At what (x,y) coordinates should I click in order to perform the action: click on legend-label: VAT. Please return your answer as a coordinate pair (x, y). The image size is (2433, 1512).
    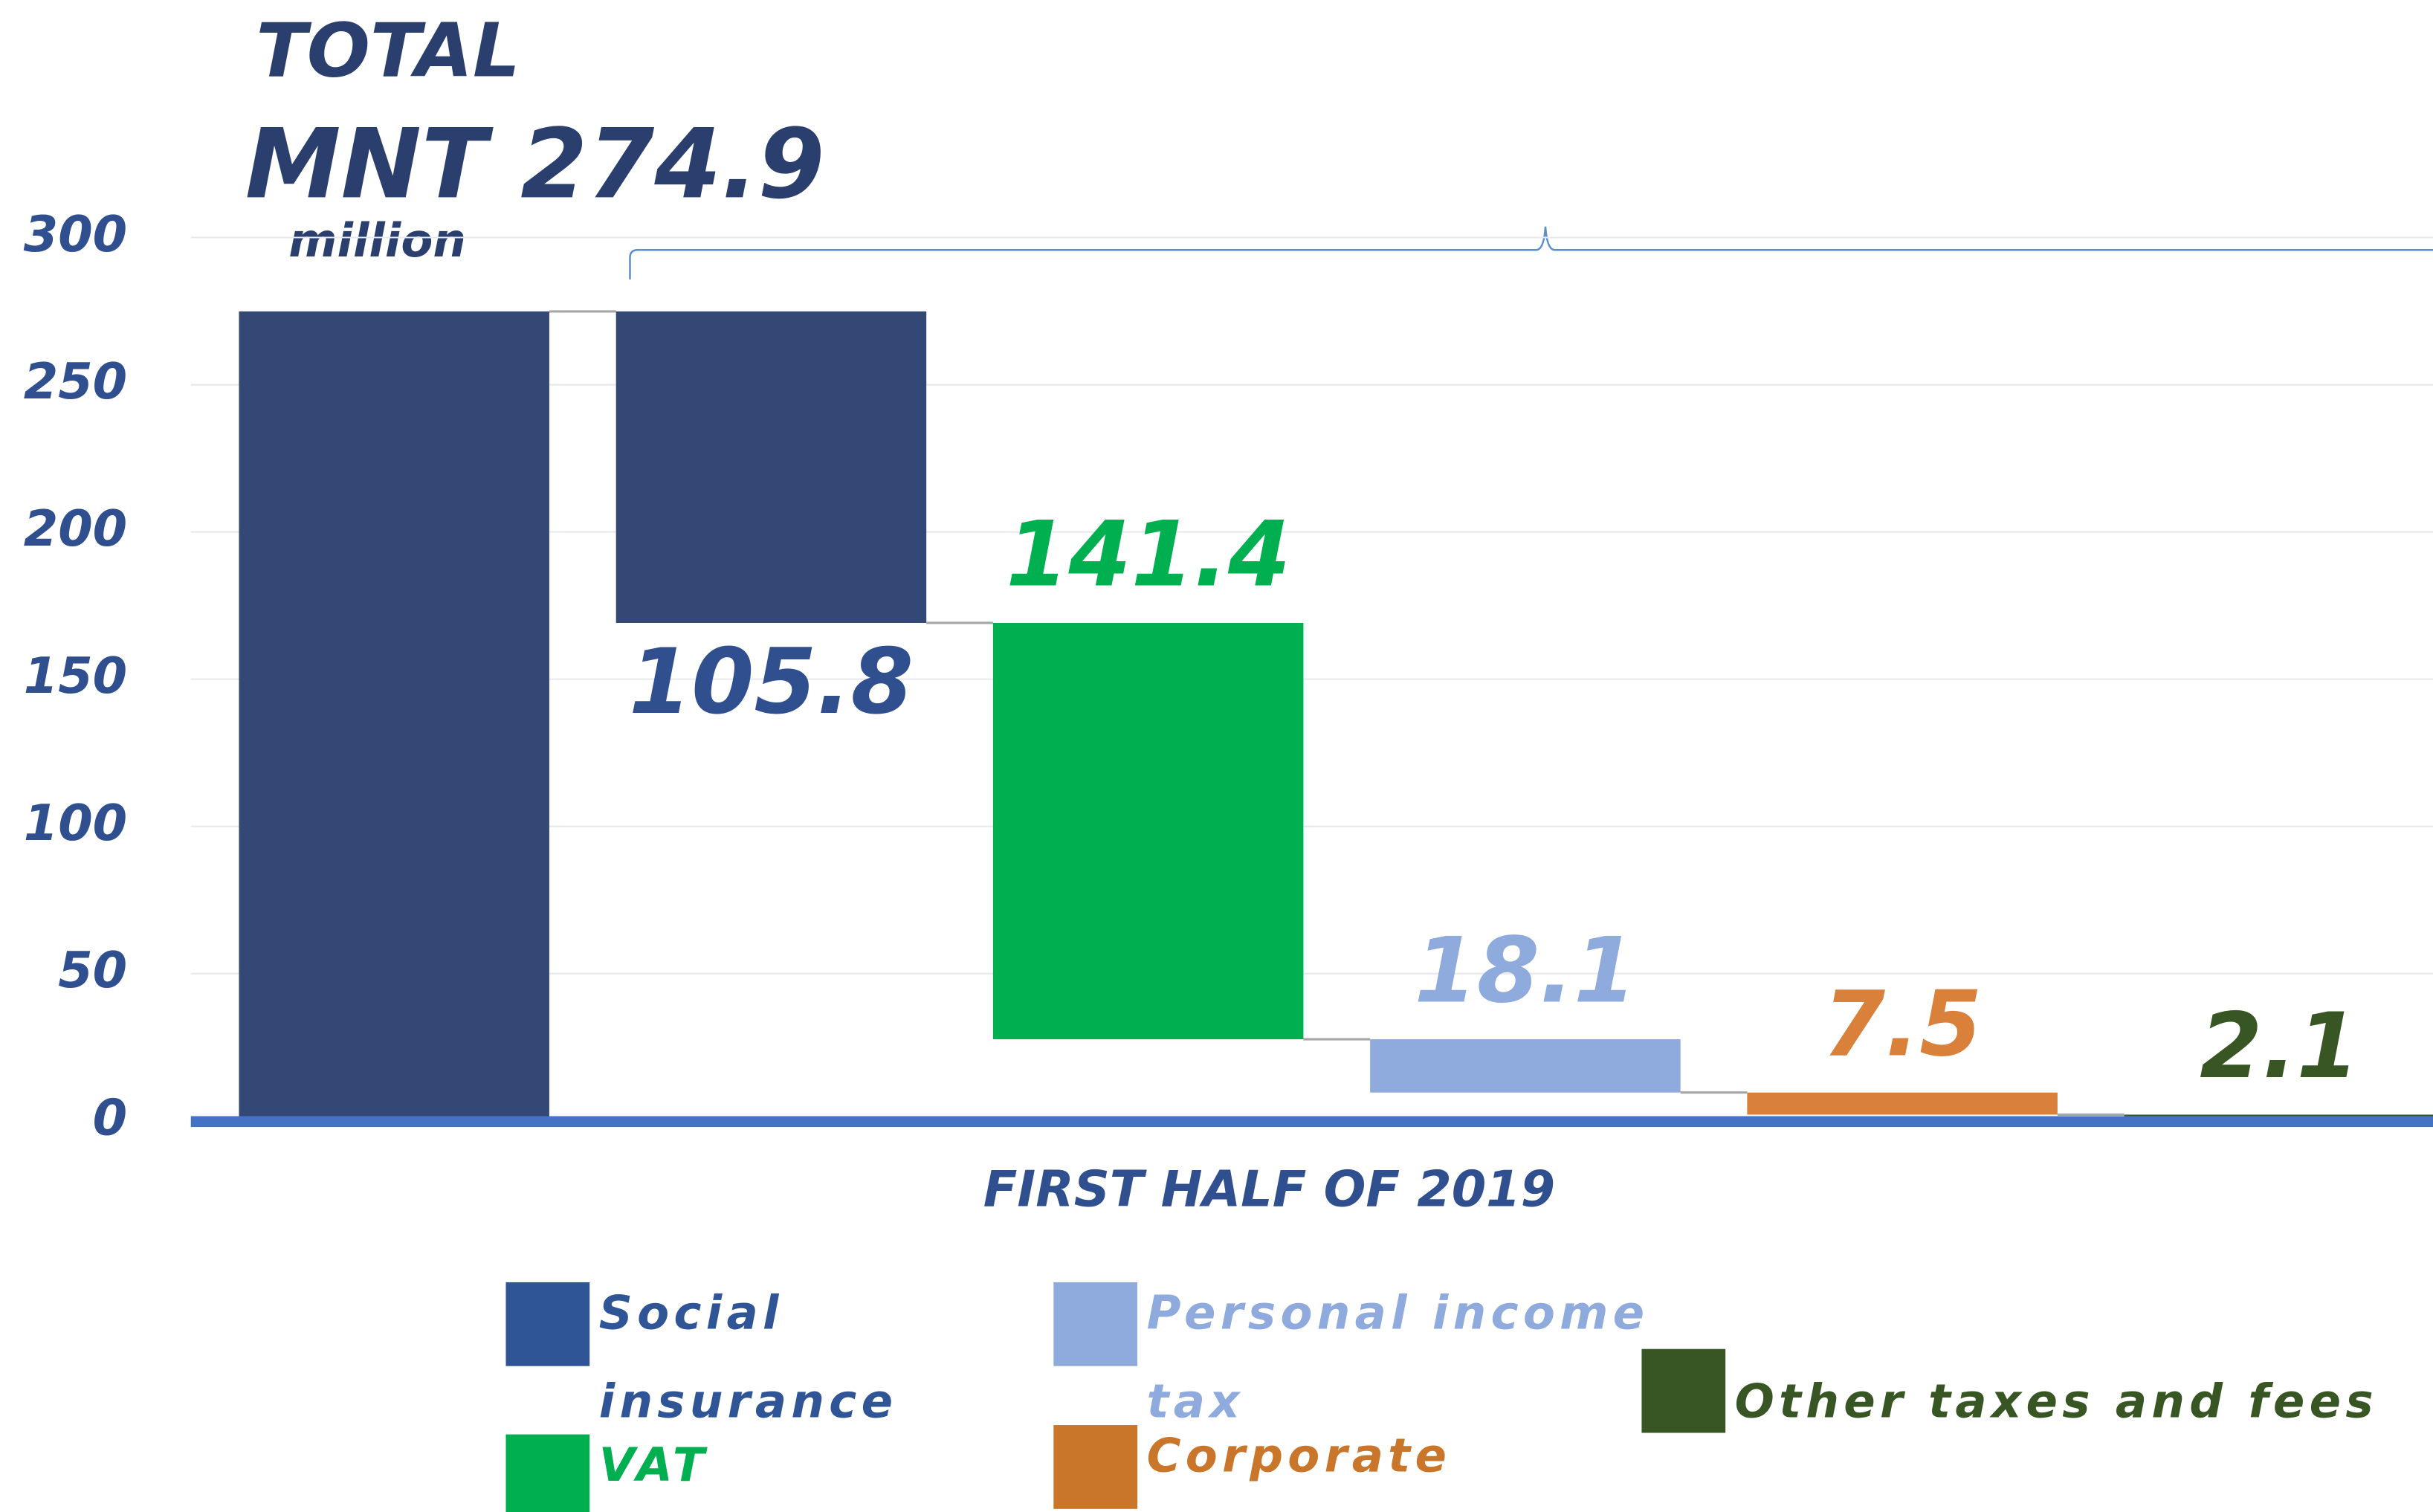
    Looking at the image, I should click on (653, 1466).